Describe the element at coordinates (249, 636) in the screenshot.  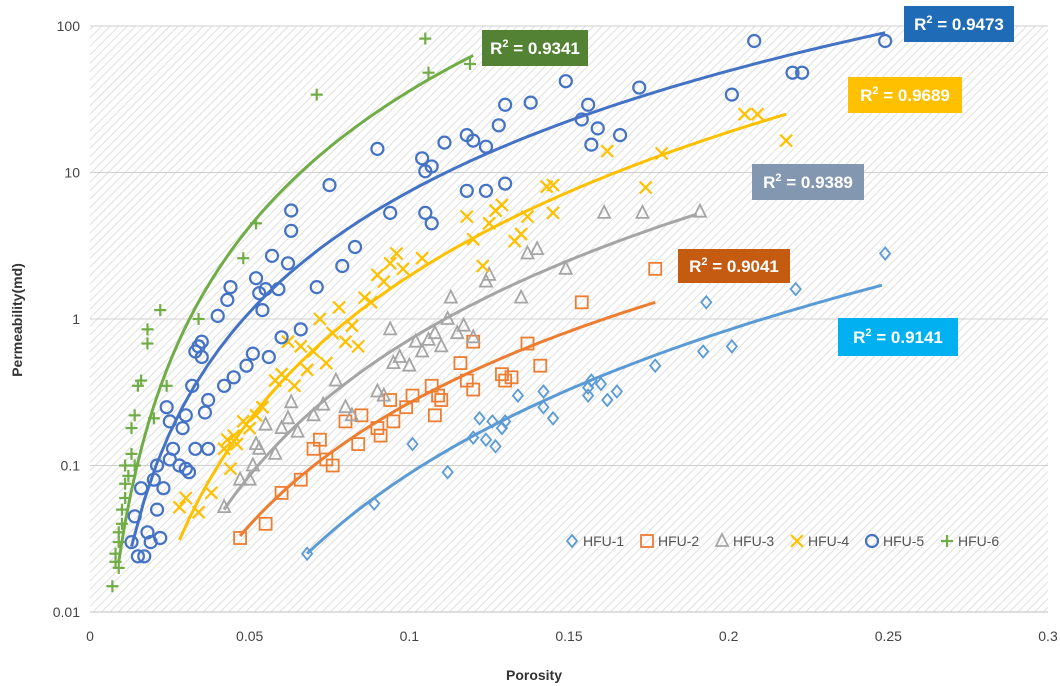
I see `x-tick-label: 0.05` at that location.